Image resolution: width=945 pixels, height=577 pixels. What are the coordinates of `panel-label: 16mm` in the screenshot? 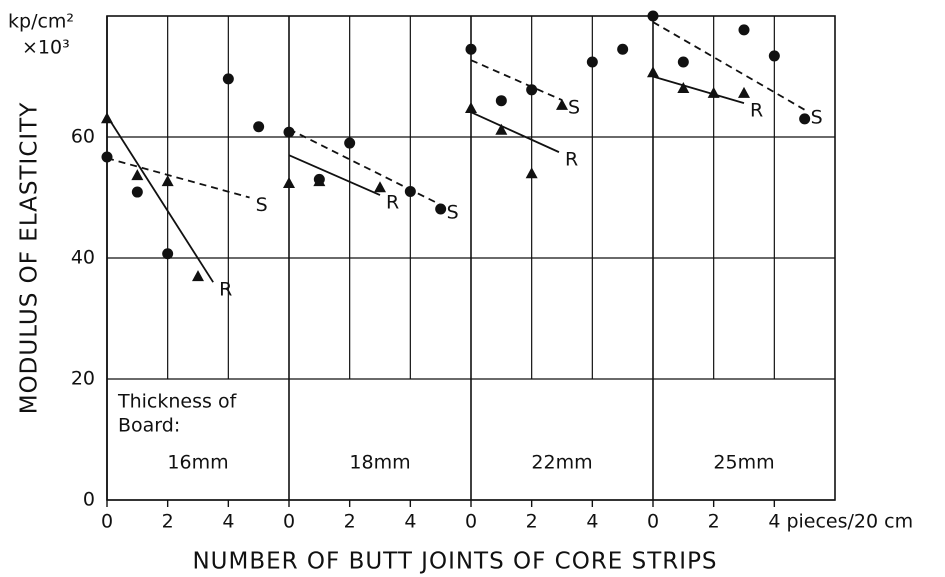 It's located at (197, 463).